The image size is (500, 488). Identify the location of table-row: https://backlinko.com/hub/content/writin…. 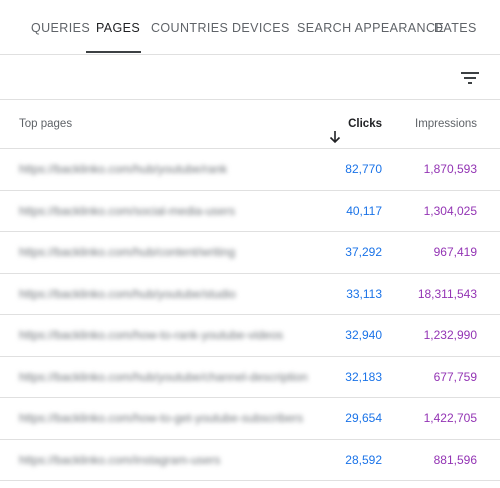
(250, 253).